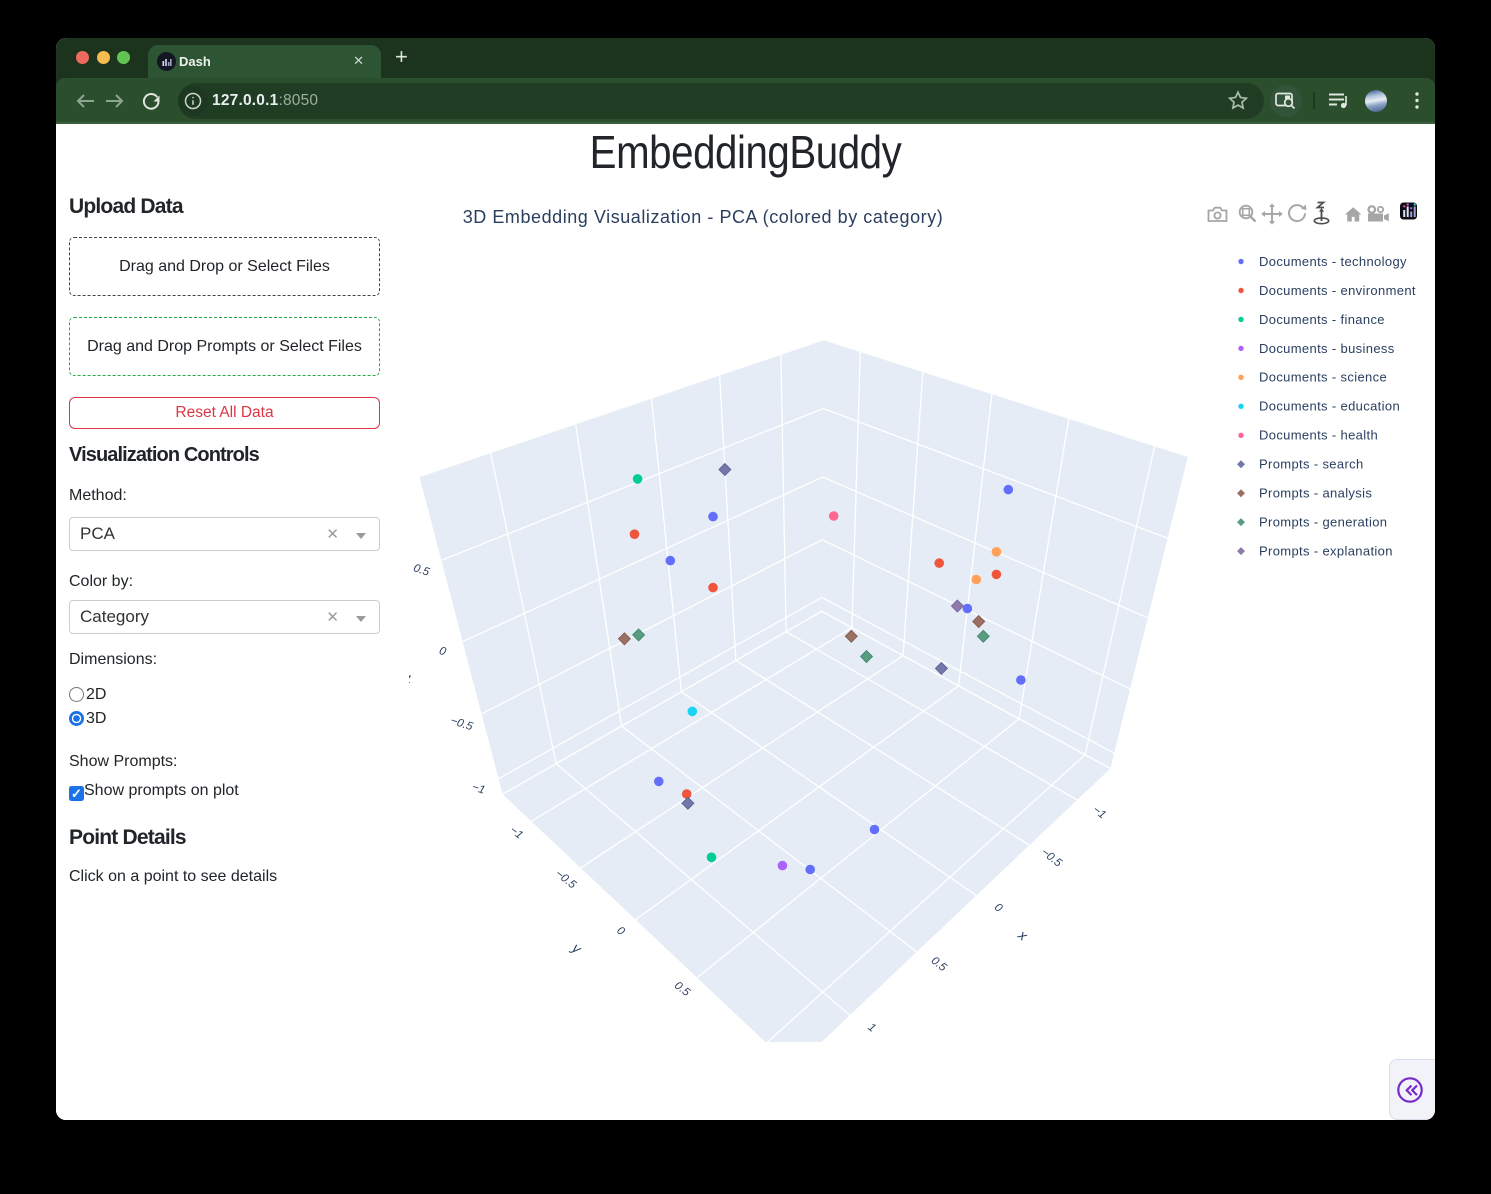  Describe the element at coordinates (1323, 522) in the screenshot. I see `svg-text: Prompts - generation` at that location.